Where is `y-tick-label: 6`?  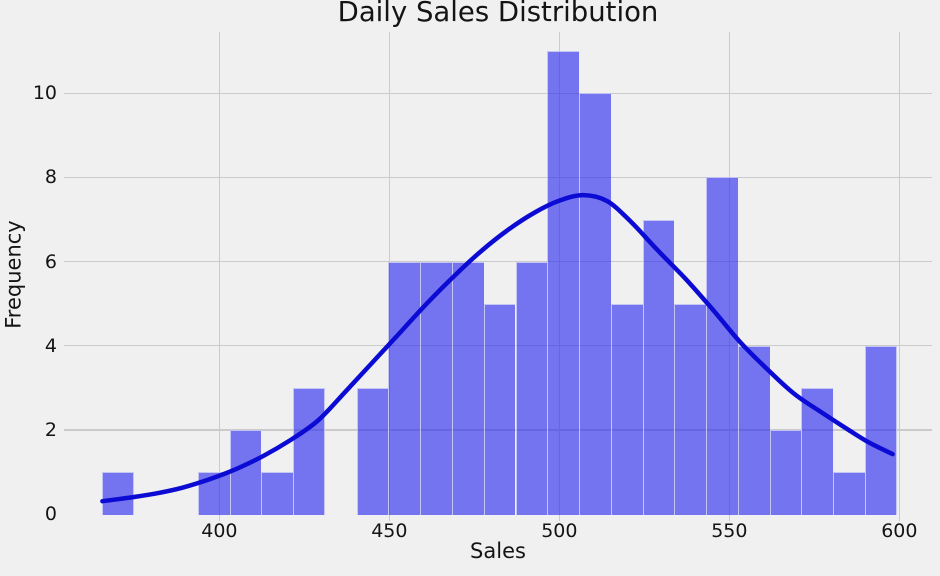 y-tick-label: 6 is located at coordinates (50, 261).